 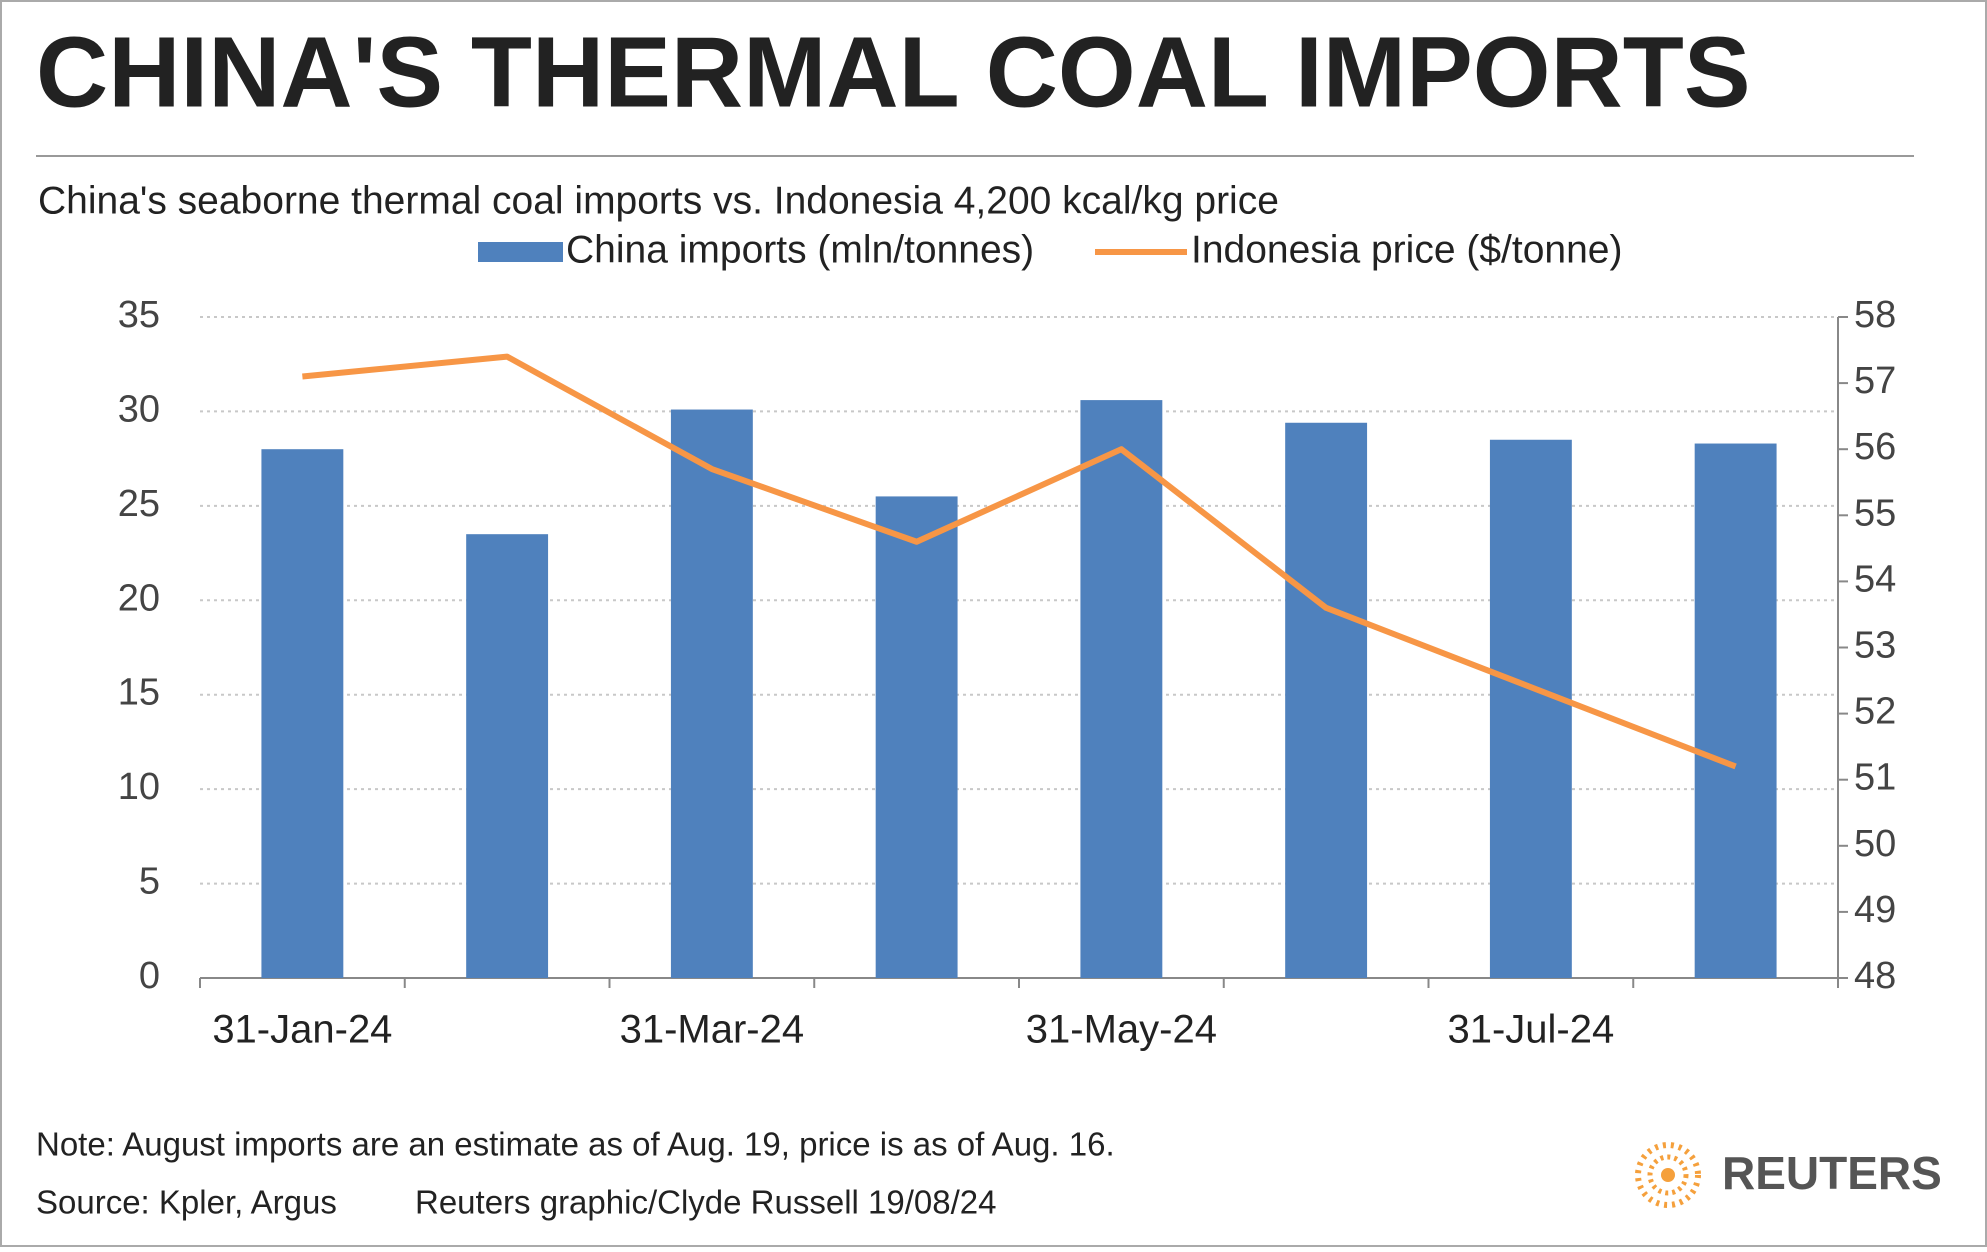 I want to click on y-tick-label: 30, so click(x=139, y=409).